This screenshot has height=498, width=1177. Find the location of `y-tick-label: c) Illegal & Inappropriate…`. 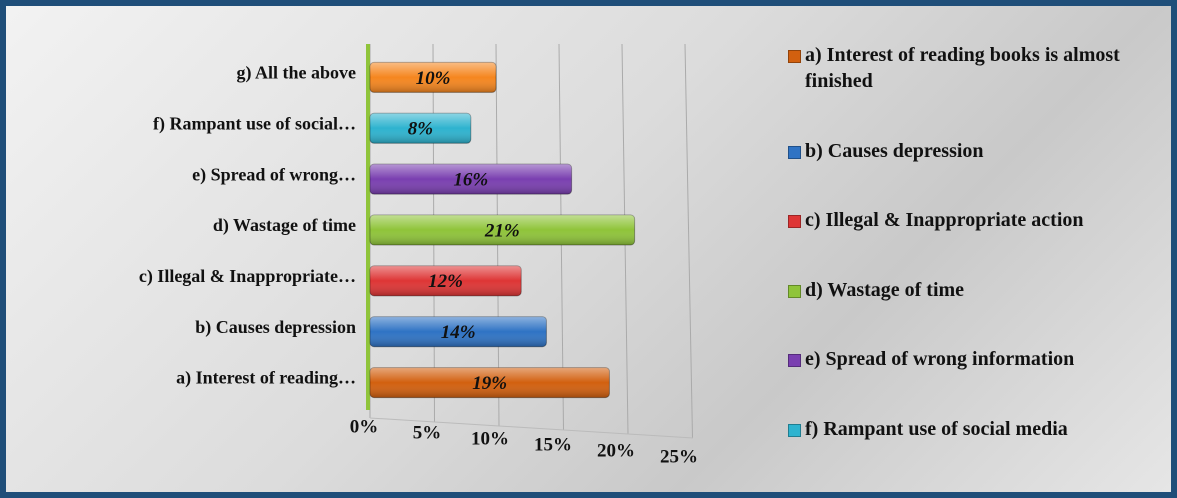

y-tick-label: c) Illegal & Inappropriate… is located at coordinates (247, 276).